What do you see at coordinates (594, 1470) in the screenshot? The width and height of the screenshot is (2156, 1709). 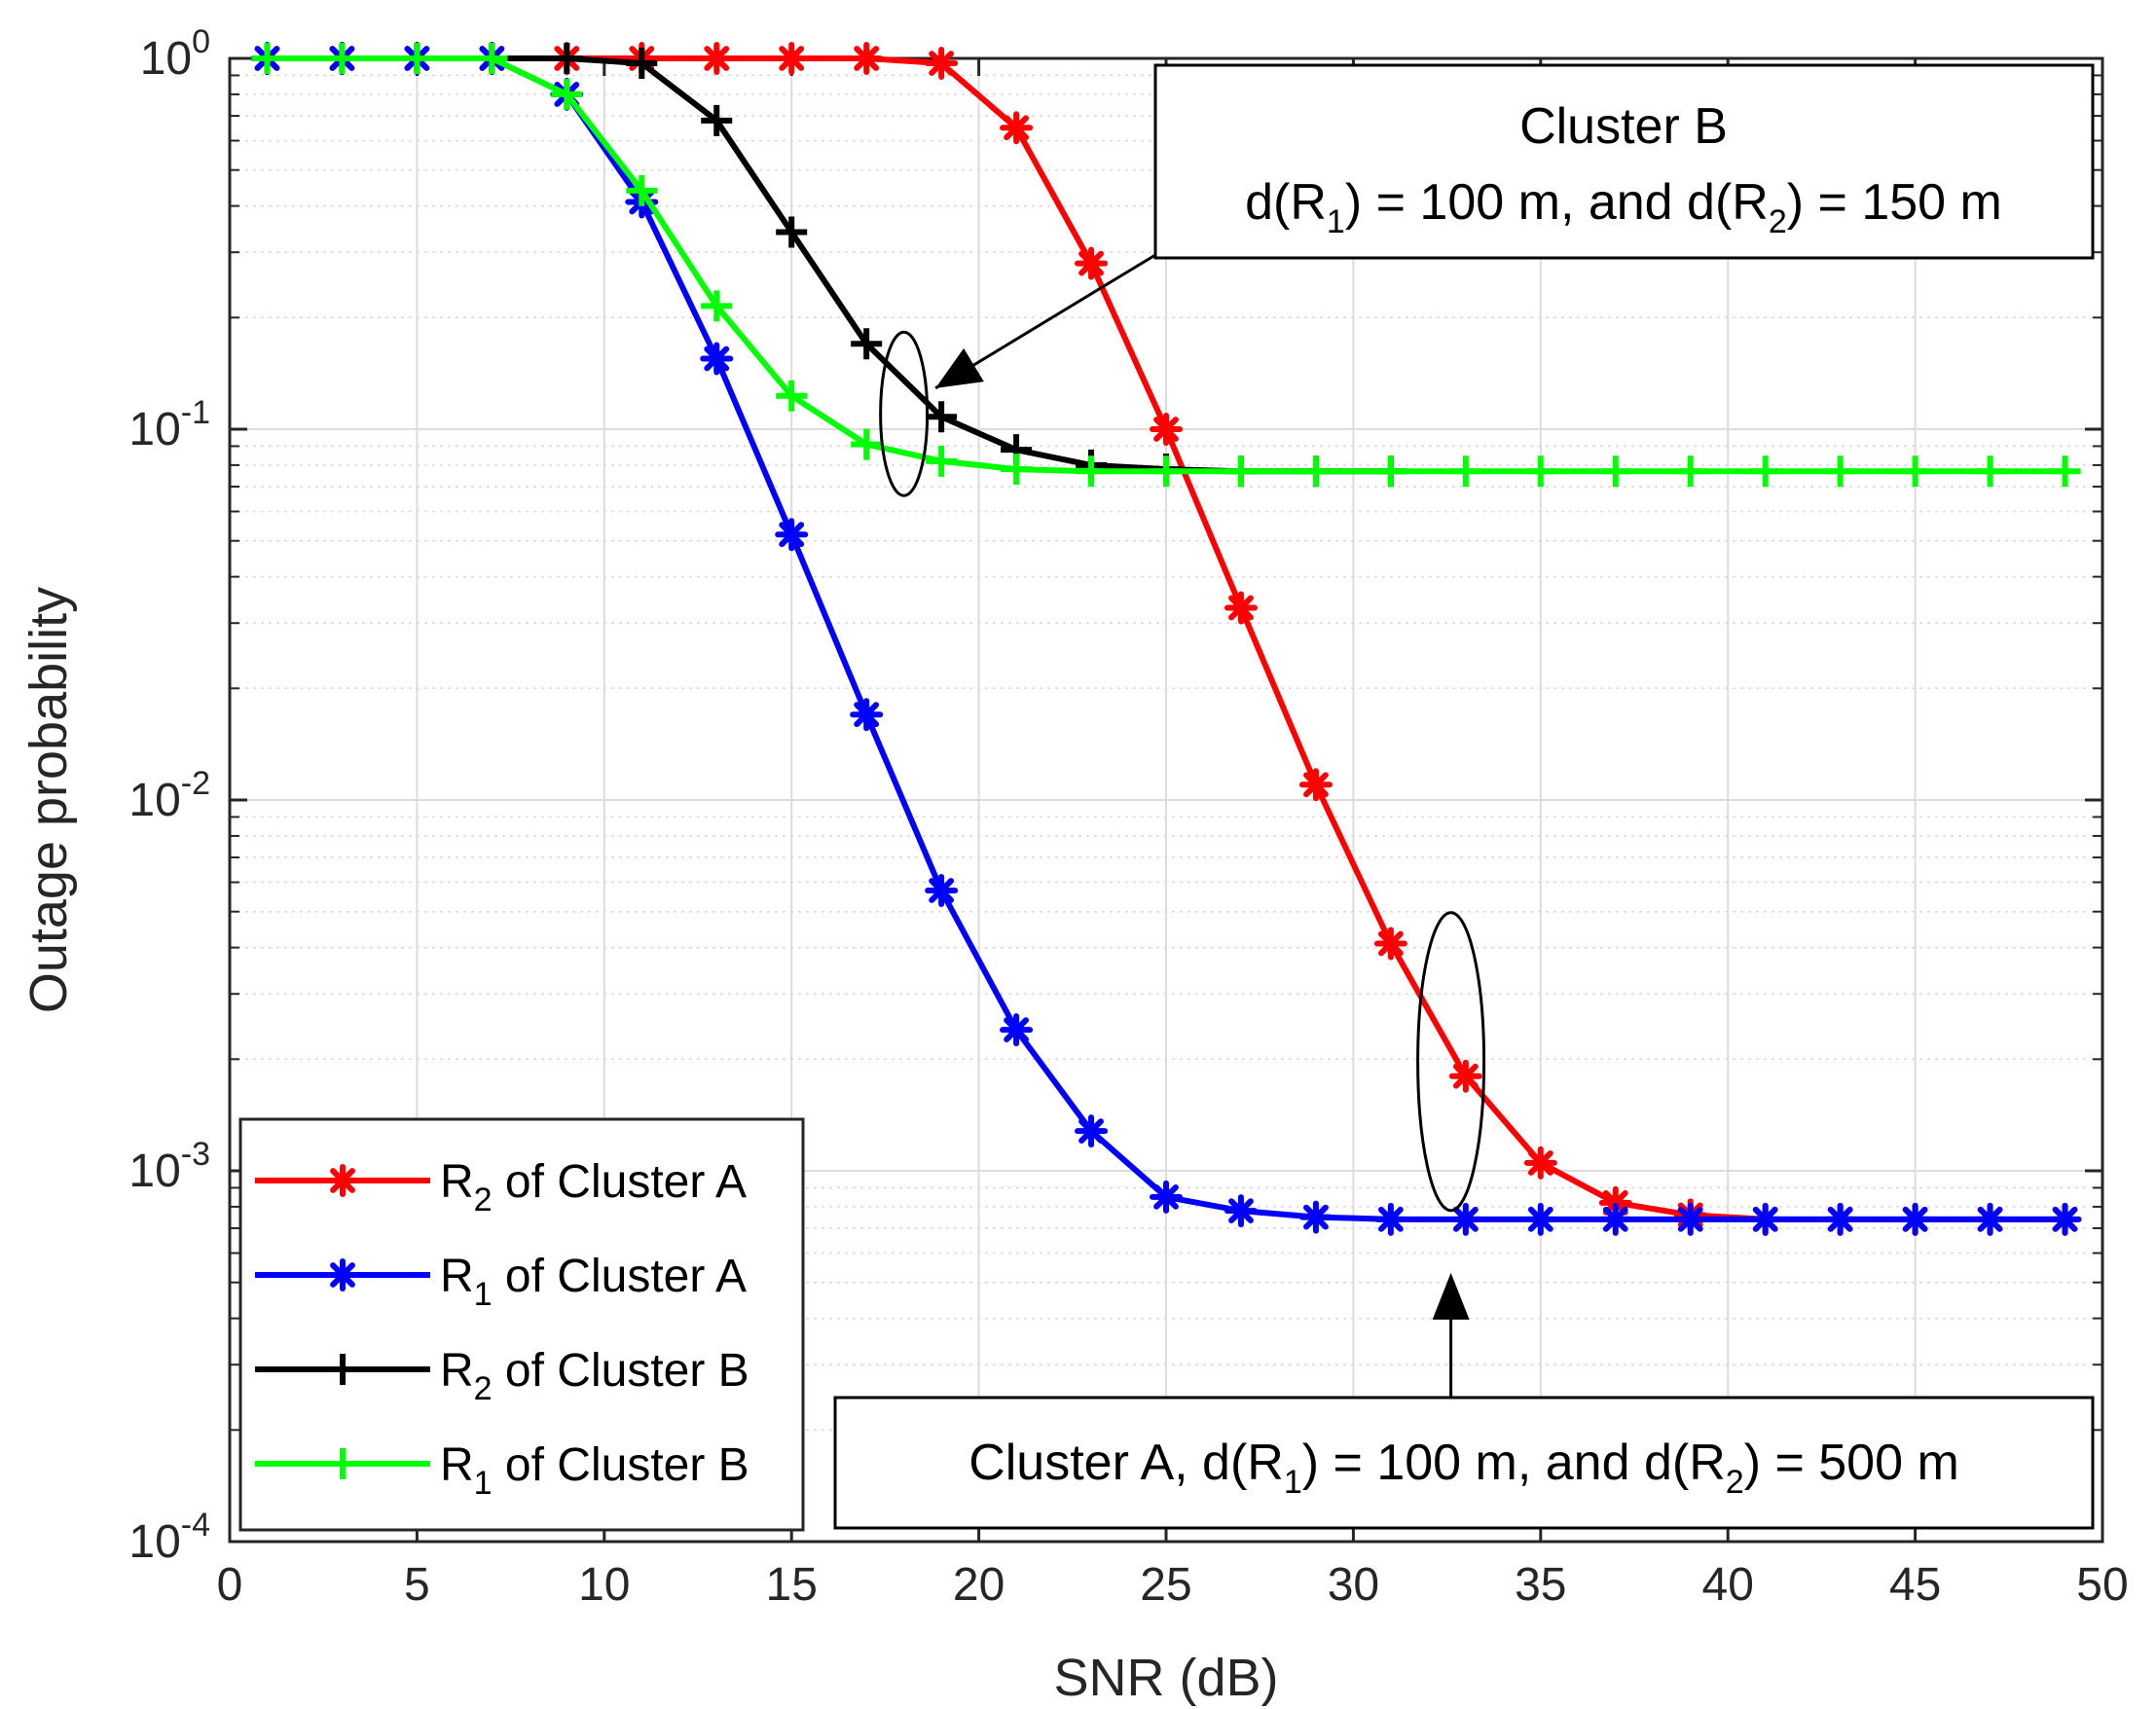 I see `legend-label-r1b: R1 of Cluster B` at bounding box center [594, 1470].